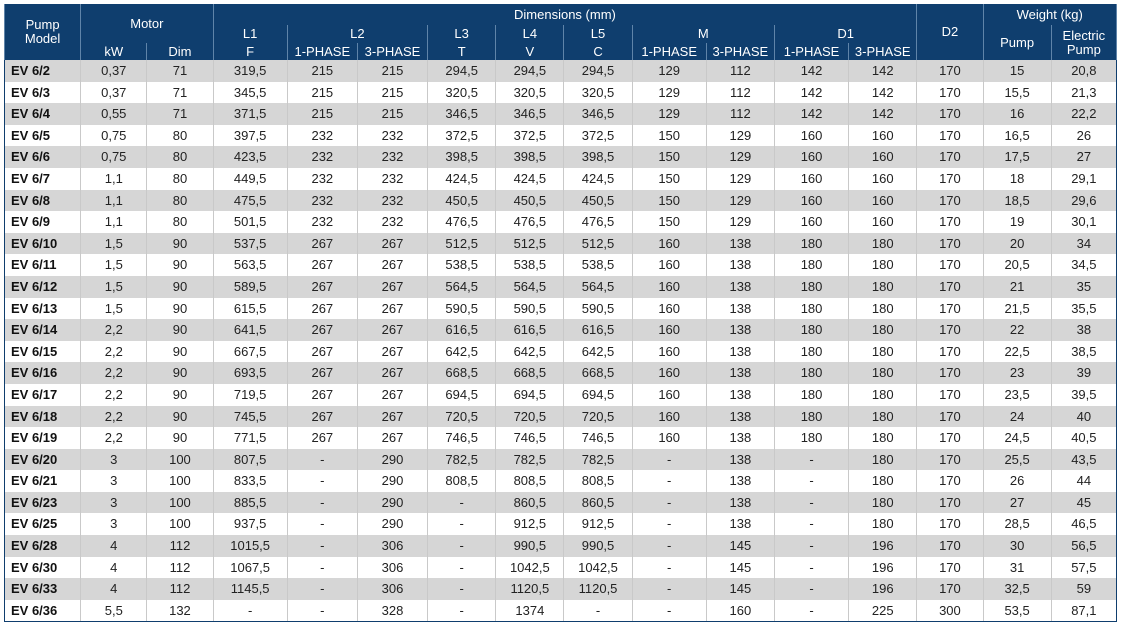  I want to click on header-pump-model-line2: Model, so click(42, 38).